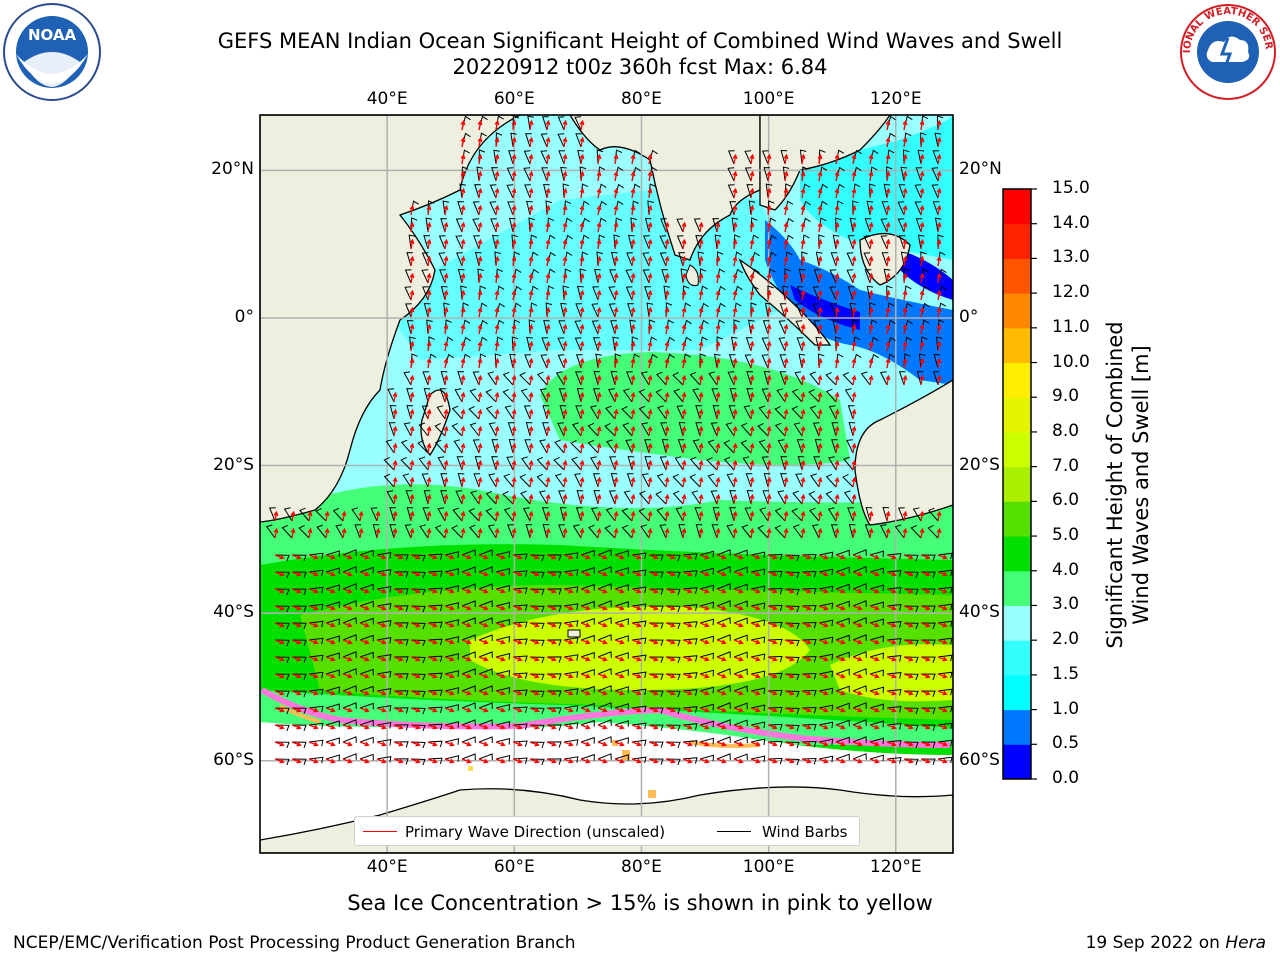 This screenshot has width=1280, height=960. Describe the element at coordinates (1141, 485) in the screenshot. I see `colorbar-label-line2: Wind Waves and Swell [m]` at that location.